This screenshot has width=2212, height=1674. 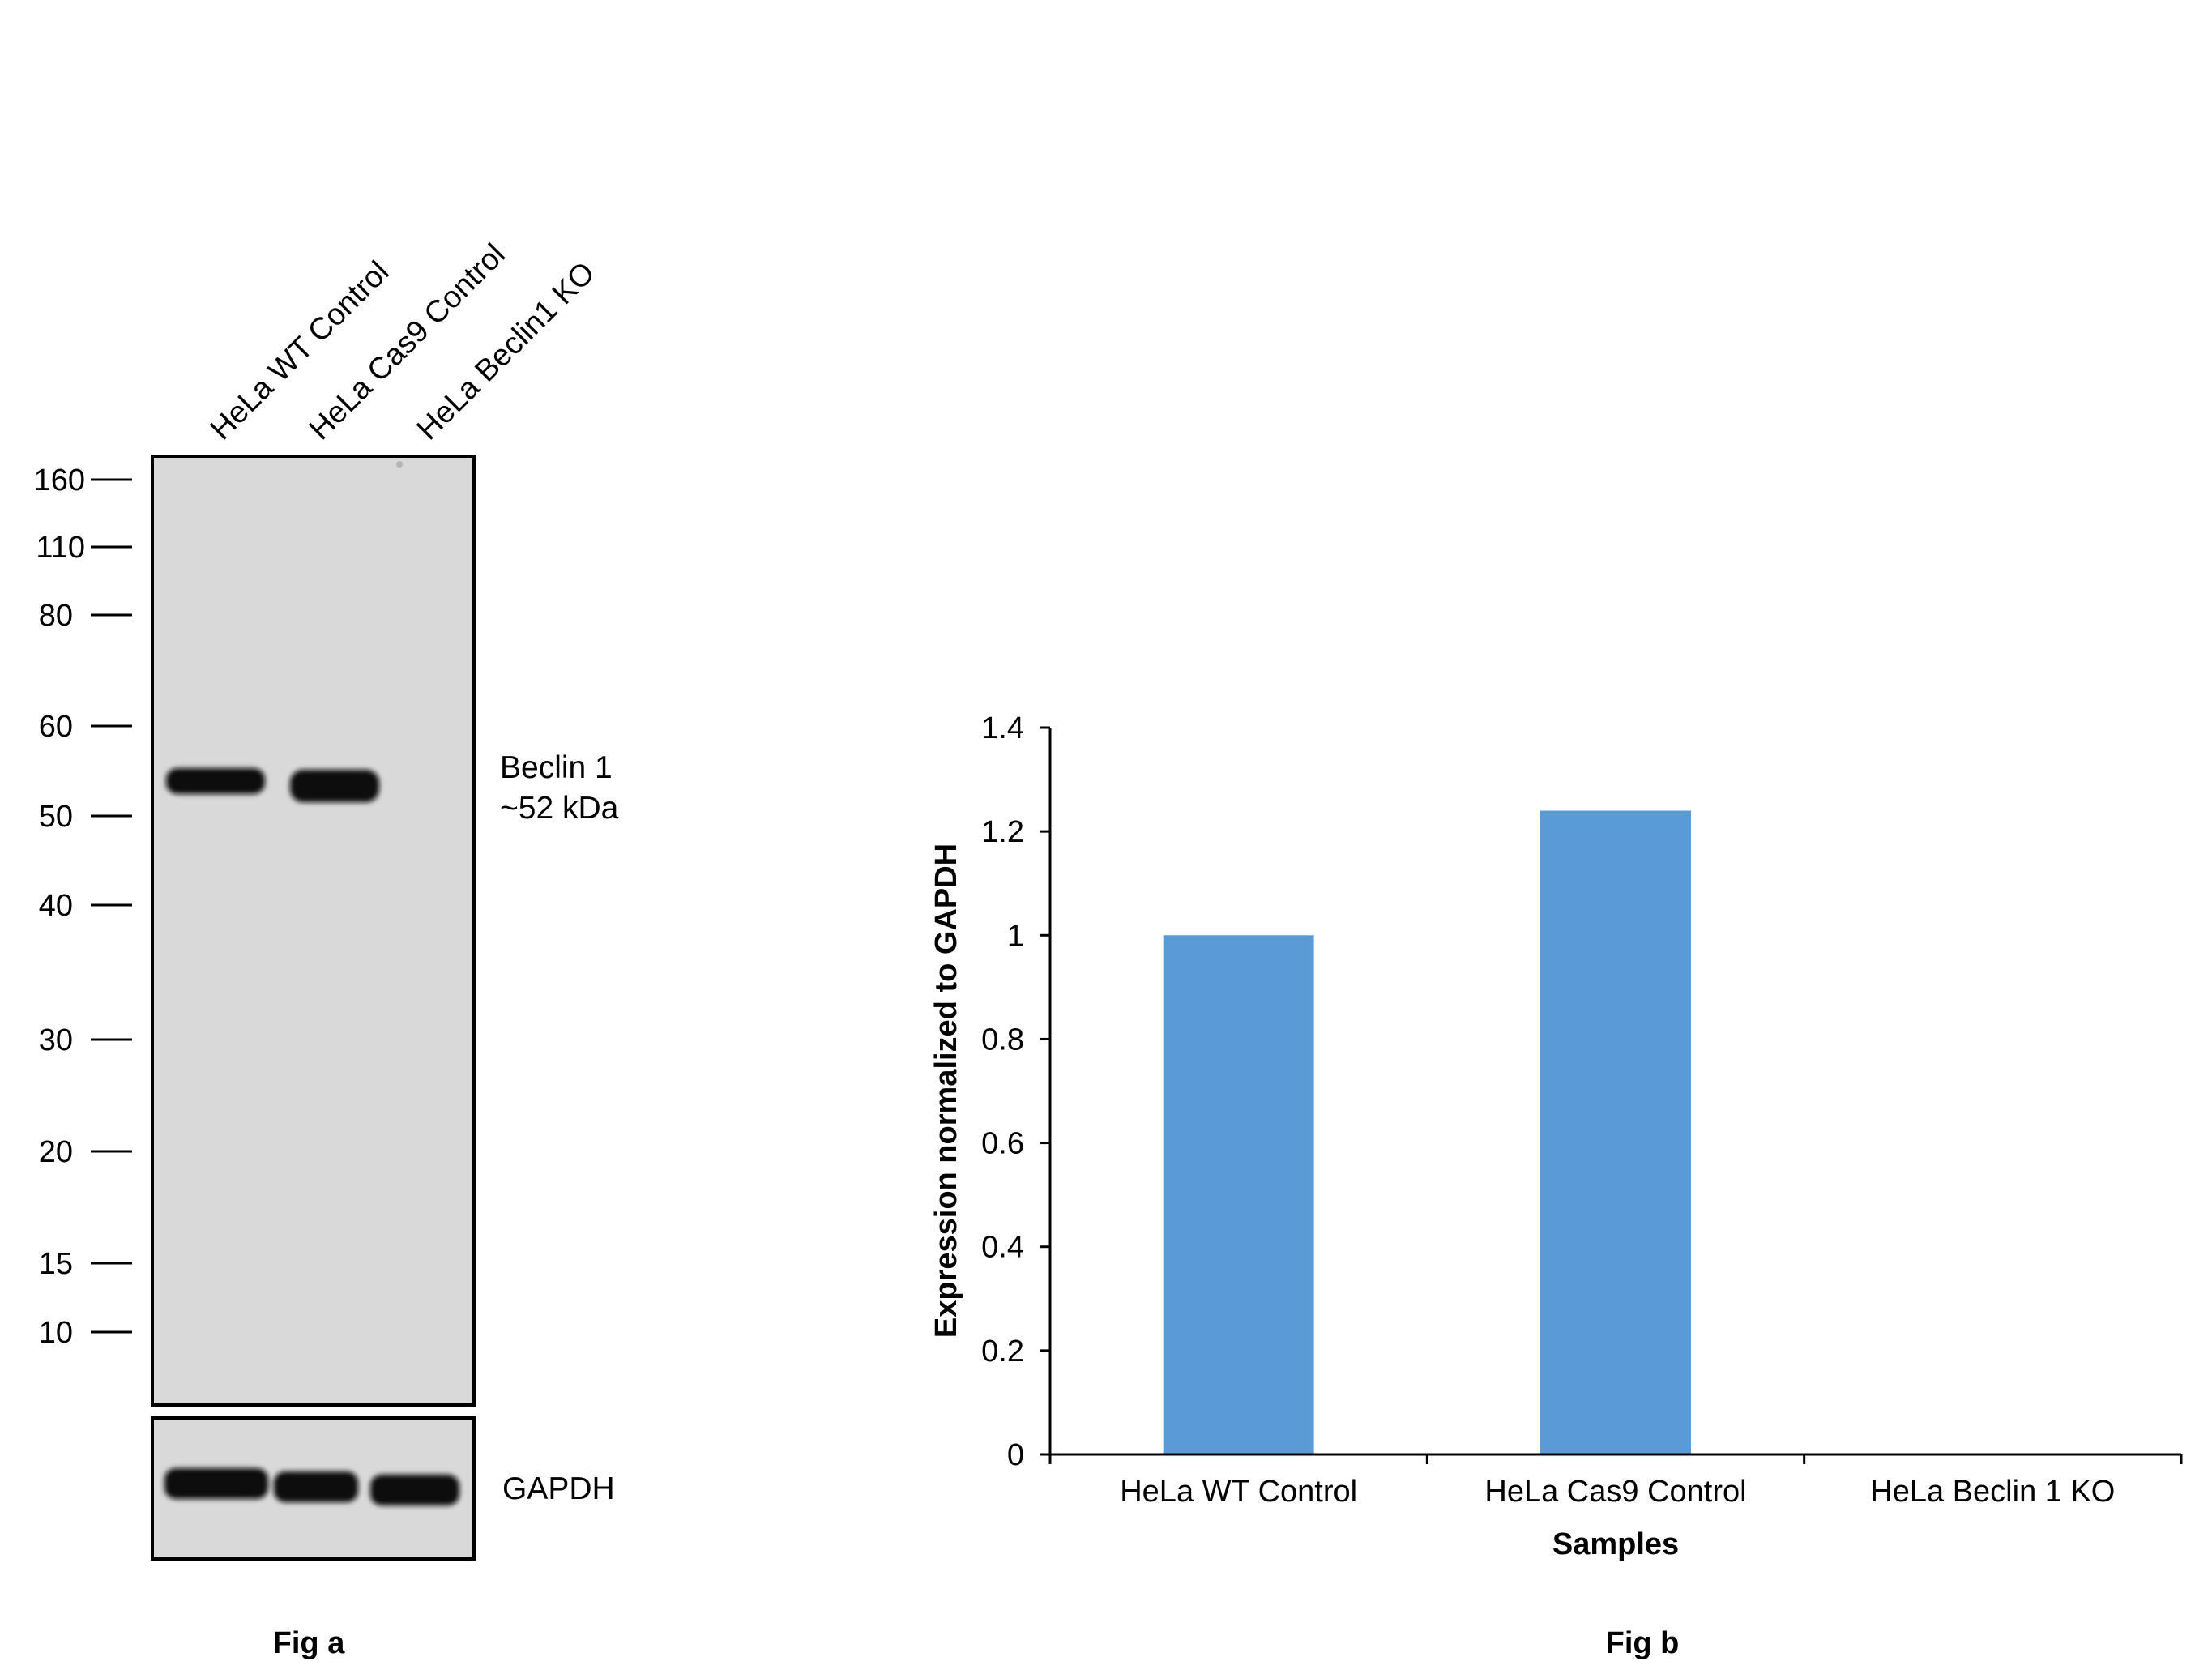 What do you see at coordinates (60, 548) in the screenshot?
I see `mw-label-110: 110` at bounding box center [60, 548].